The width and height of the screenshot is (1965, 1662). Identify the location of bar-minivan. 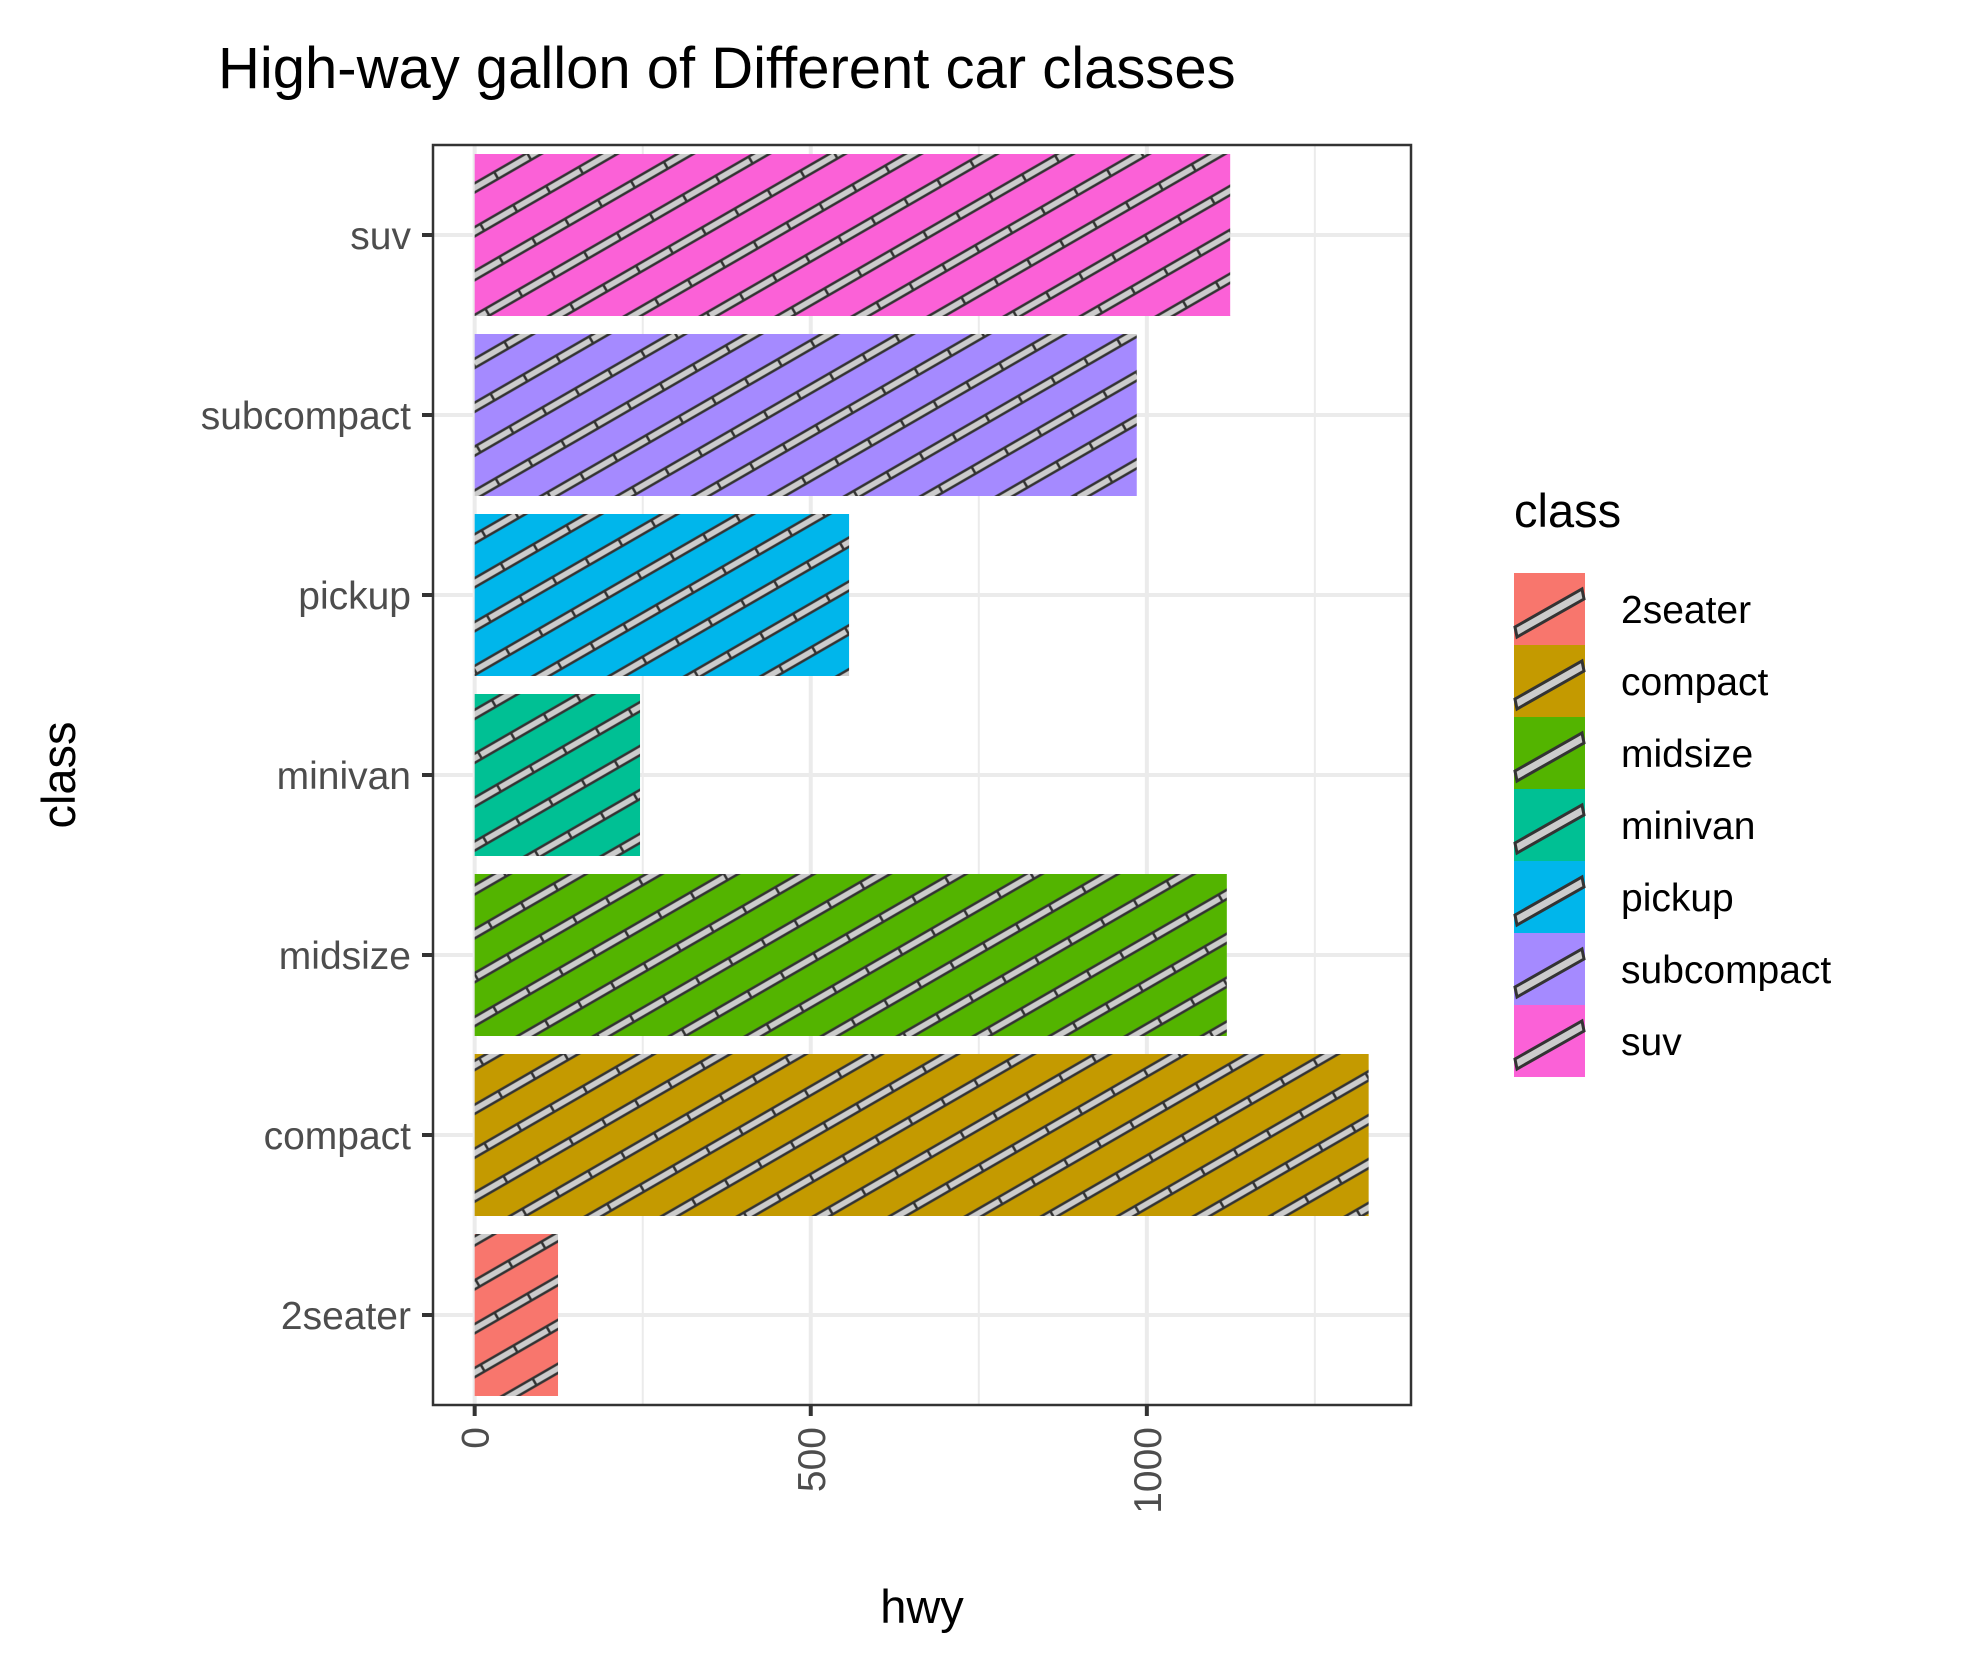
(557, 775).